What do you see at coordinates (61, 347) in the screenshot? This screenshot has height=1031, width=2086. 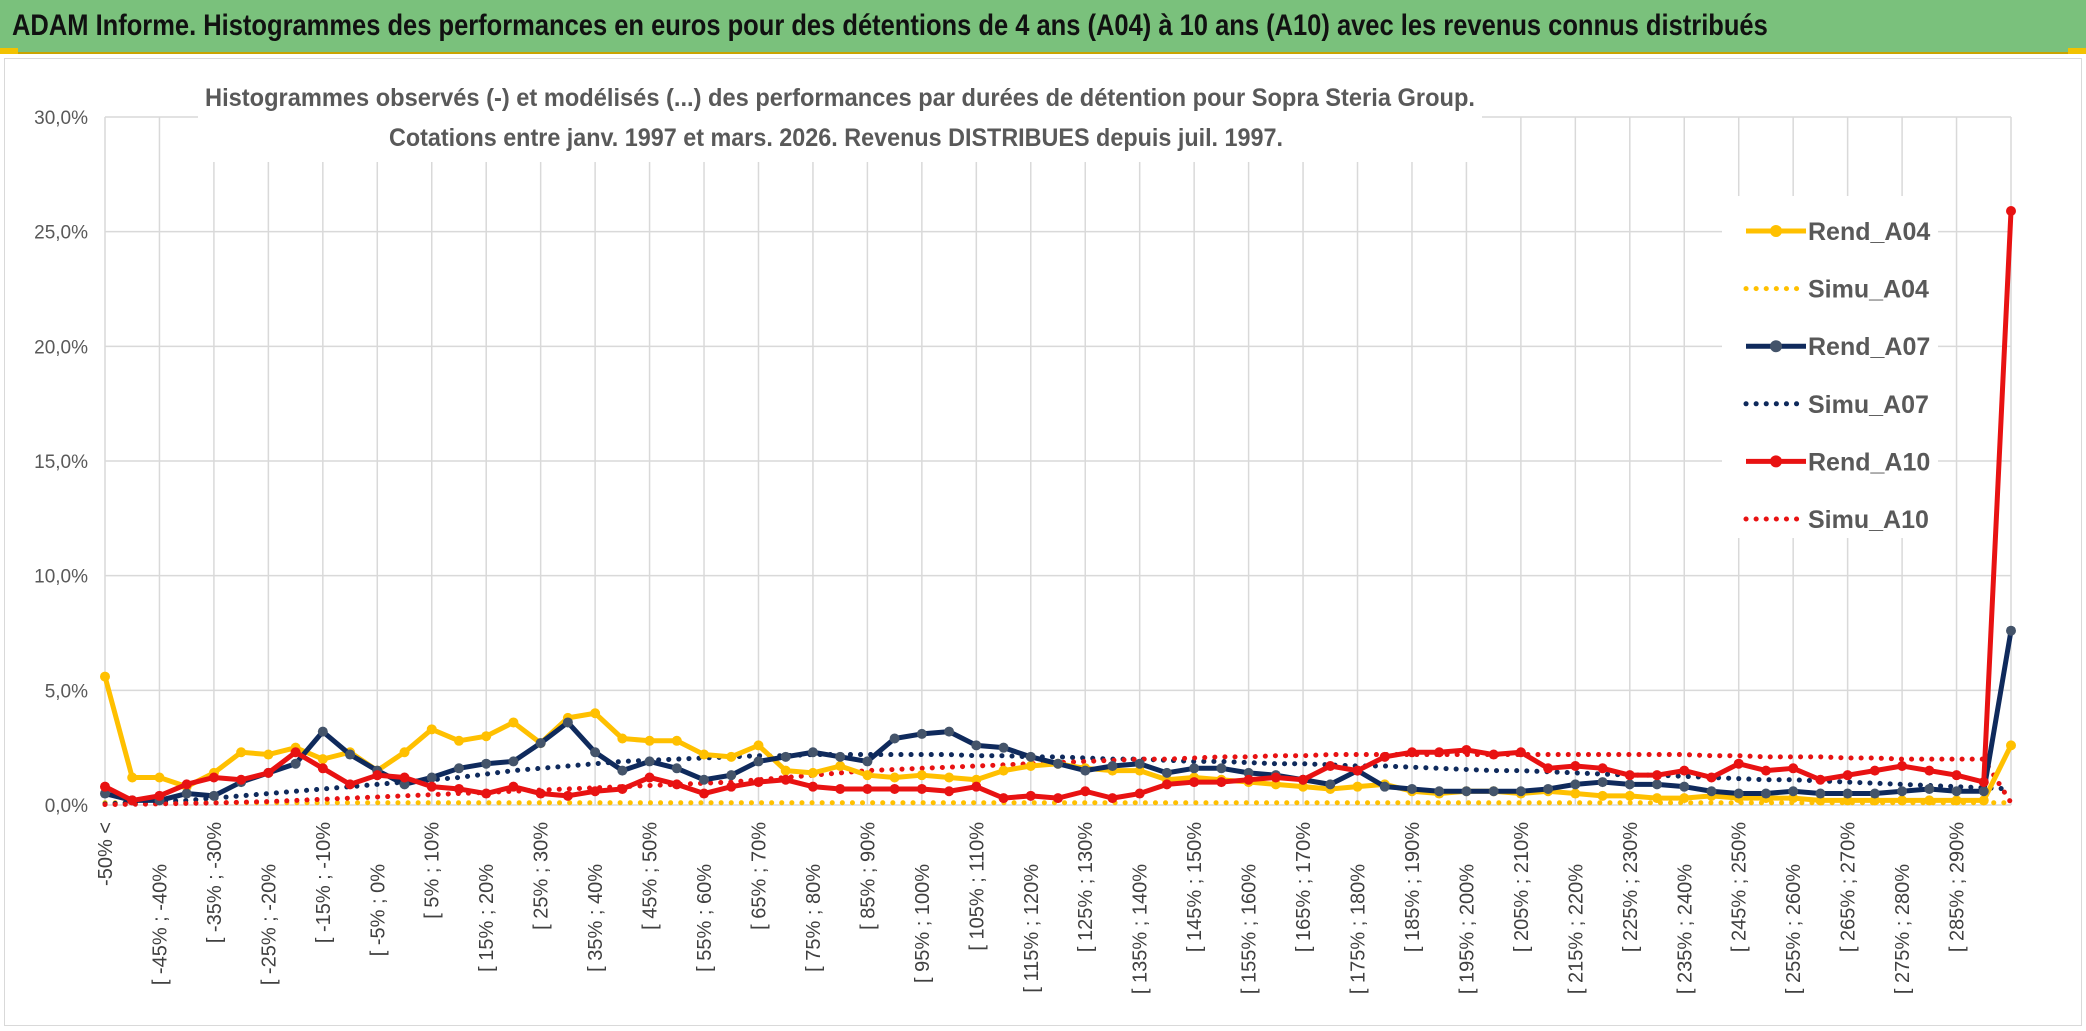 I see `y-tick-label: 20,0%` at bounding box center [61, 347].